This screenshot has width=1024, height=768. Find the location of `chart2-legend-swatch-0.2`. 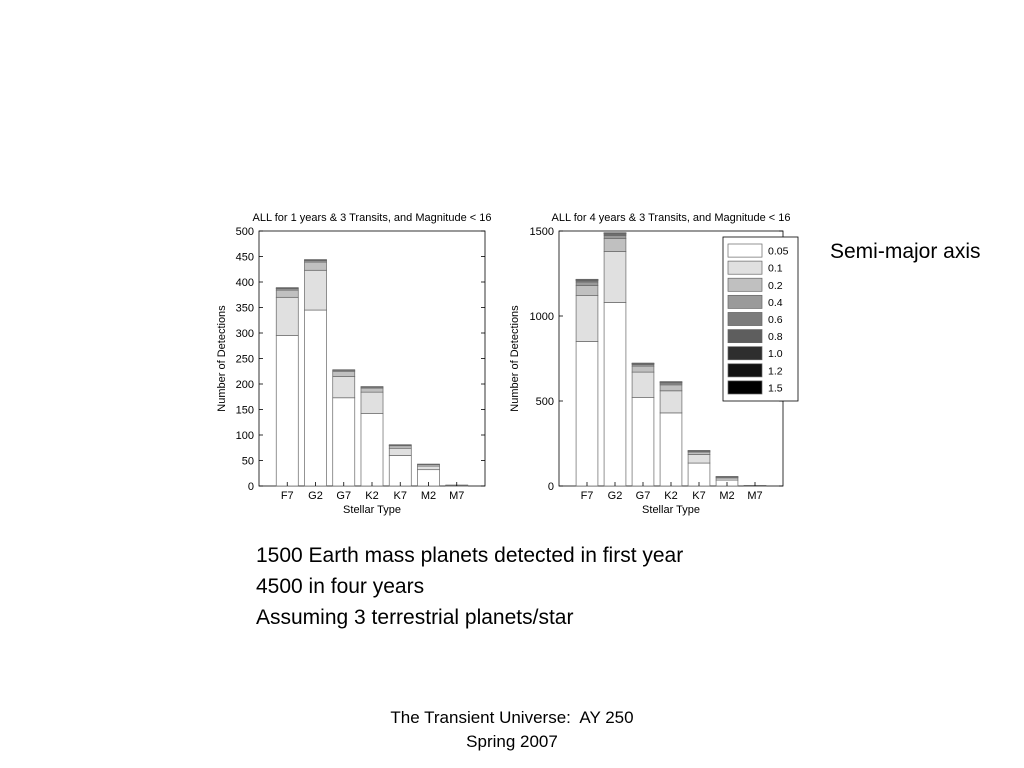

chart2-legend-swatch-0.2 is located at coordinates (745, 284).